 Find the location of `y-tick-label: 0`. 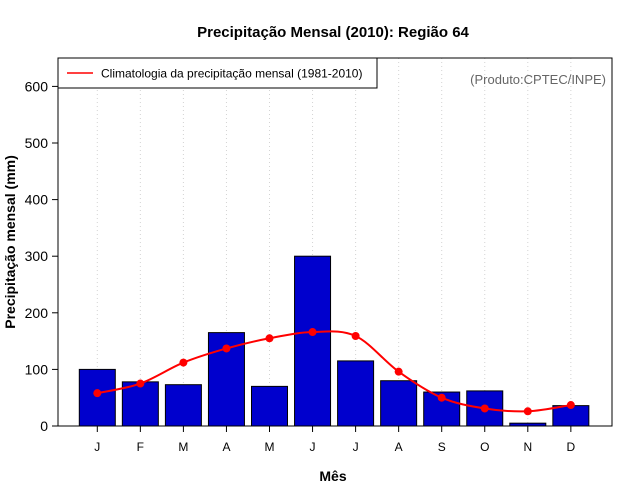

y-tick-label: 0 is located at coordinates (44, 426).